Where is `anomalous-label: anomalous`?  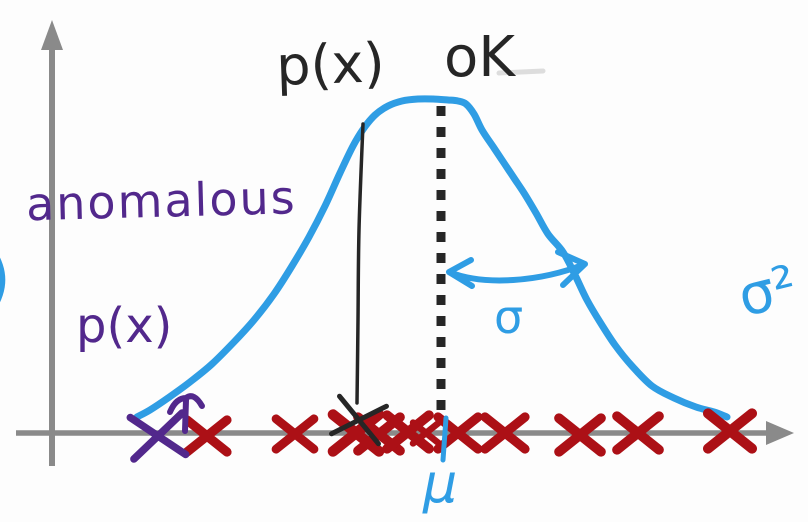 anomalous-label: anomalous is located at coordinates (161, 200).